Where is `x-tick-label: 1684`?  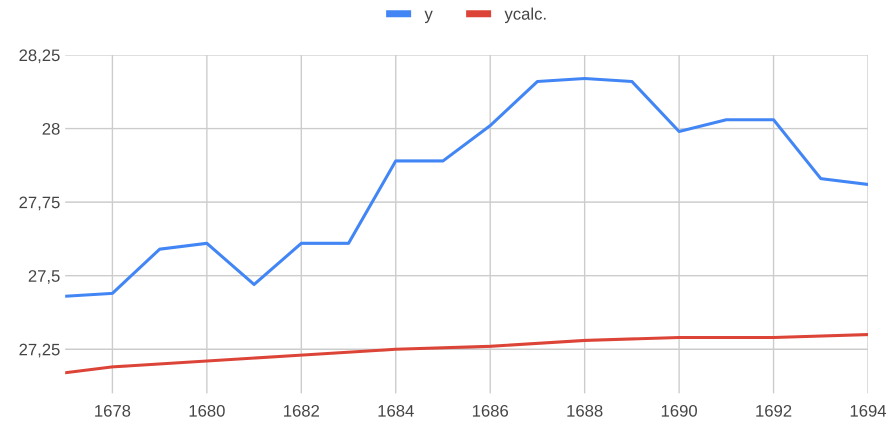
x-tick-label: 1684 is located at coordinates (396, 410).